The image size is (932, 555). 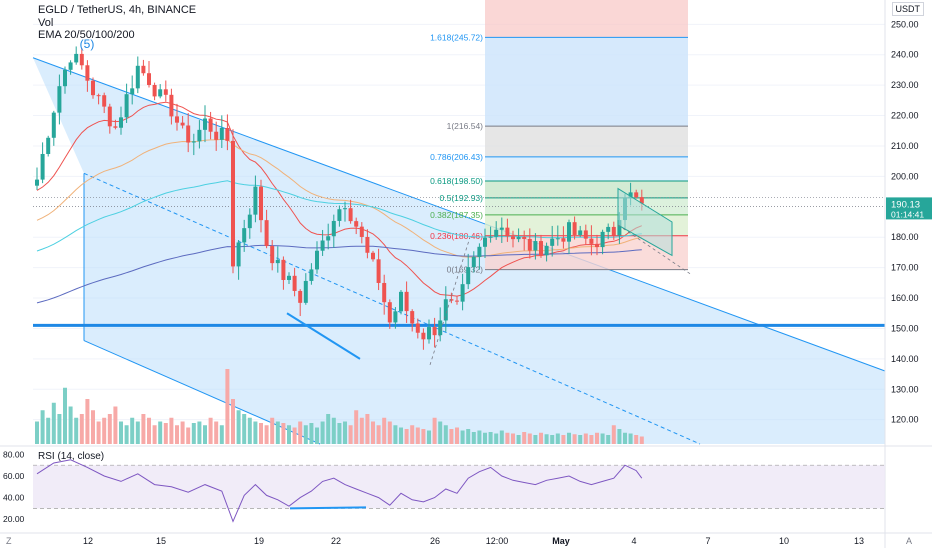 What do you see at coordinates (46, 23) in the screenshot?
I see `volume-indicator-label: Vol` at bounding box center [46, 23].